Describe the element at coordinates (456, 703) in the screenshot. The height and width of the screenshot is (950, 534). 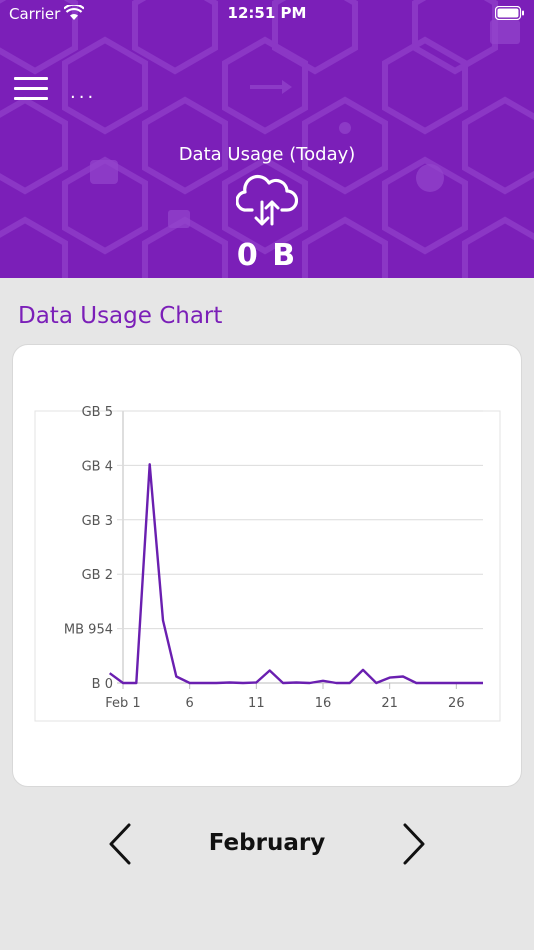
I see `x-tick-label: 26` at that location.